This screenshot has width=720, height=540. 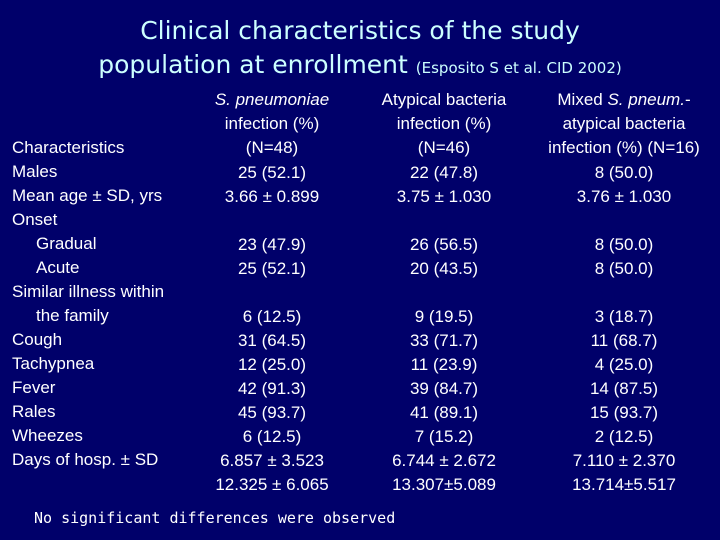 I want to click on cell: 4 (25.0), so click(x=624, y=364).